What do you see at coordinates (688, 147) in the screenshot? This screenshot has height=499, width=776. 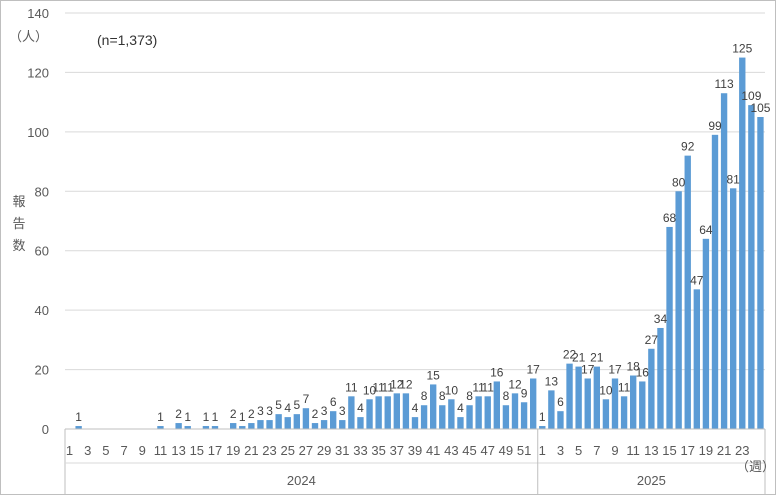 I see `data-label: 92` at bounding box center [688, 147].